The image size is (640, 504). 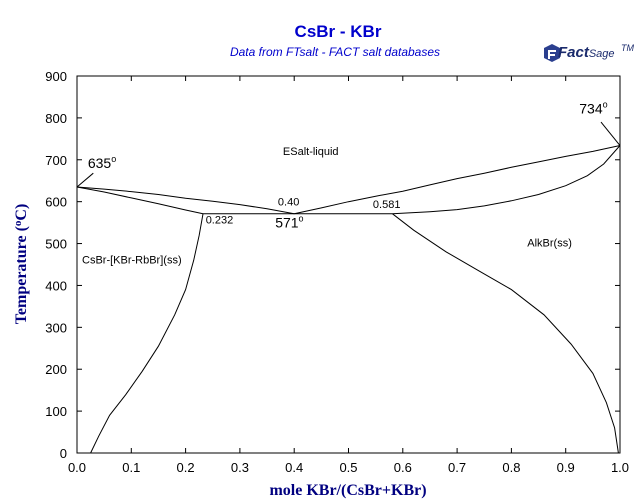 I want to click on chart-title: CsBr - KBr, so click(x=338, y=31).